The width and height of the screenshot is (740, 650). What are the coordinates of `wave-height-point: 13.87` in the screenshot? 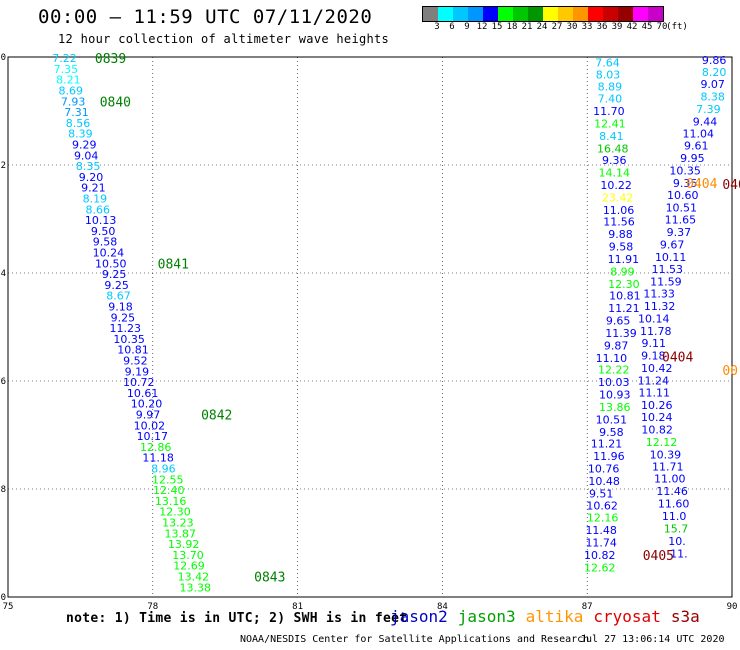 It's located at (181, 533).